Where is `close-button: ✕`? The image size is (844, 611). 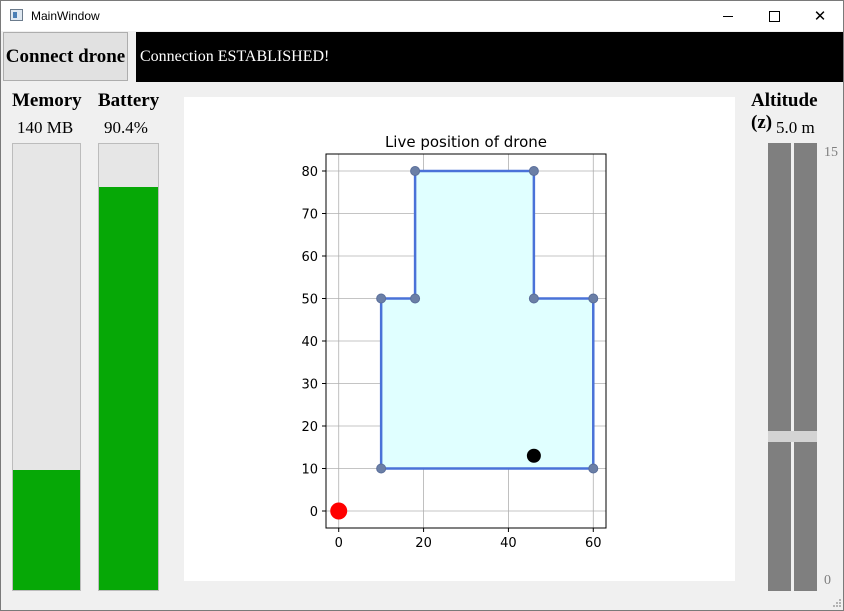 close-button: ✕ is located at coordinates (820, 16).